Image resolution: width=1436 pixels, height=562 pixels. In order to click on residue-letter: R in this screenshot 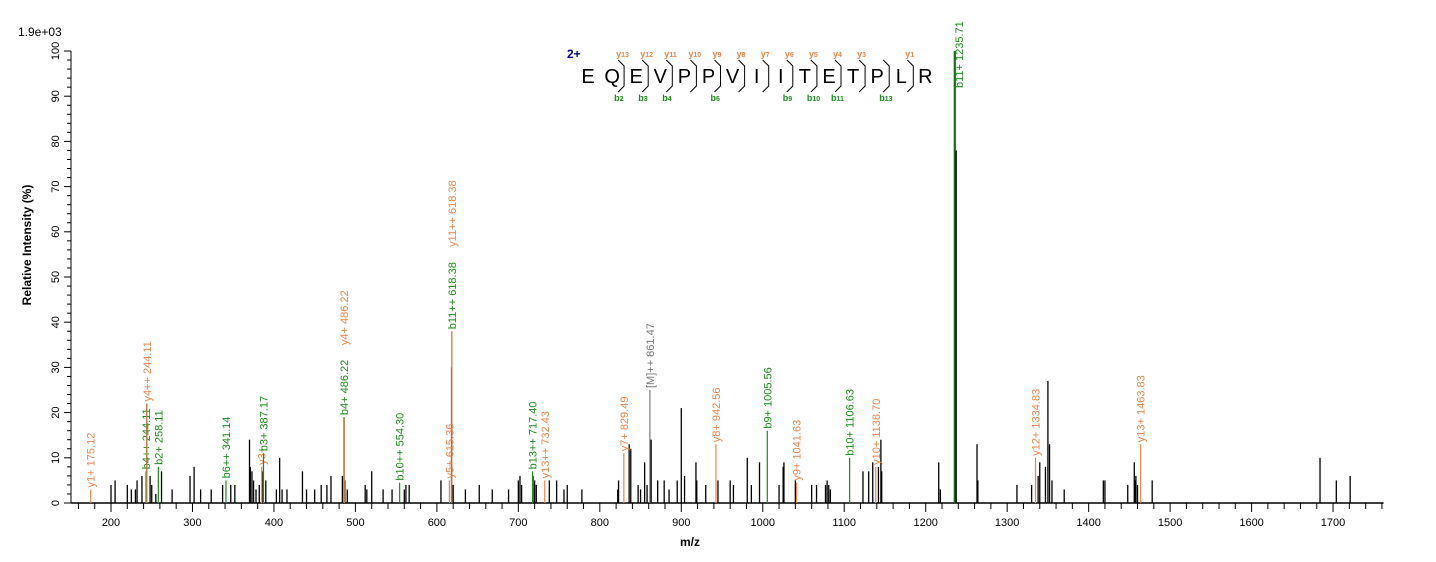, I will do `click(925, 77)`.